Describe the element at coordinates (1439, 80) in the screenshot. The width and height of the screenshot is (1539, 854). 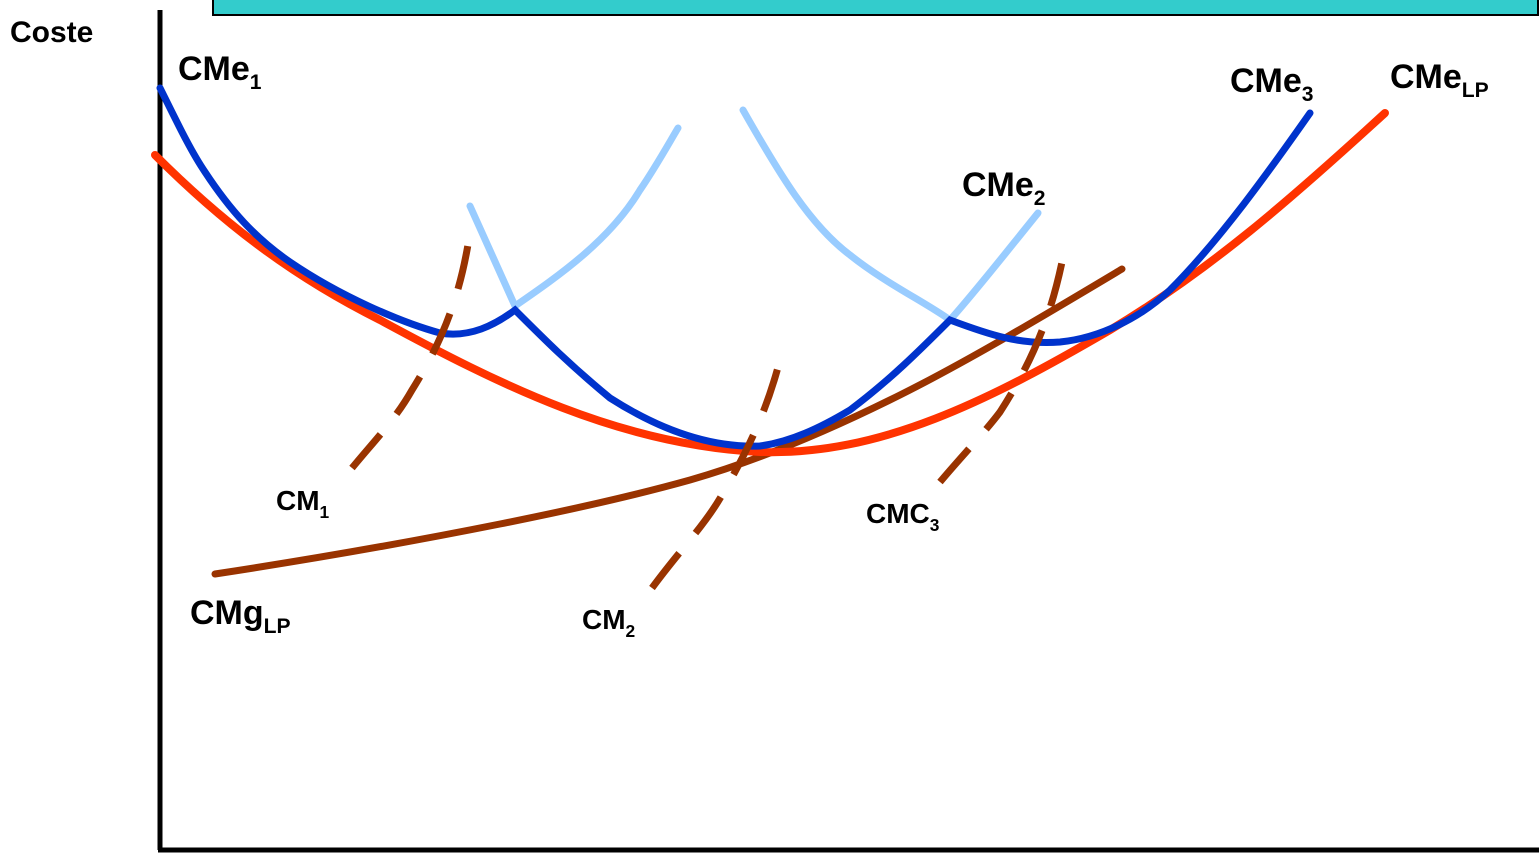
I see `cmelp-label: CMeLP` at that location.